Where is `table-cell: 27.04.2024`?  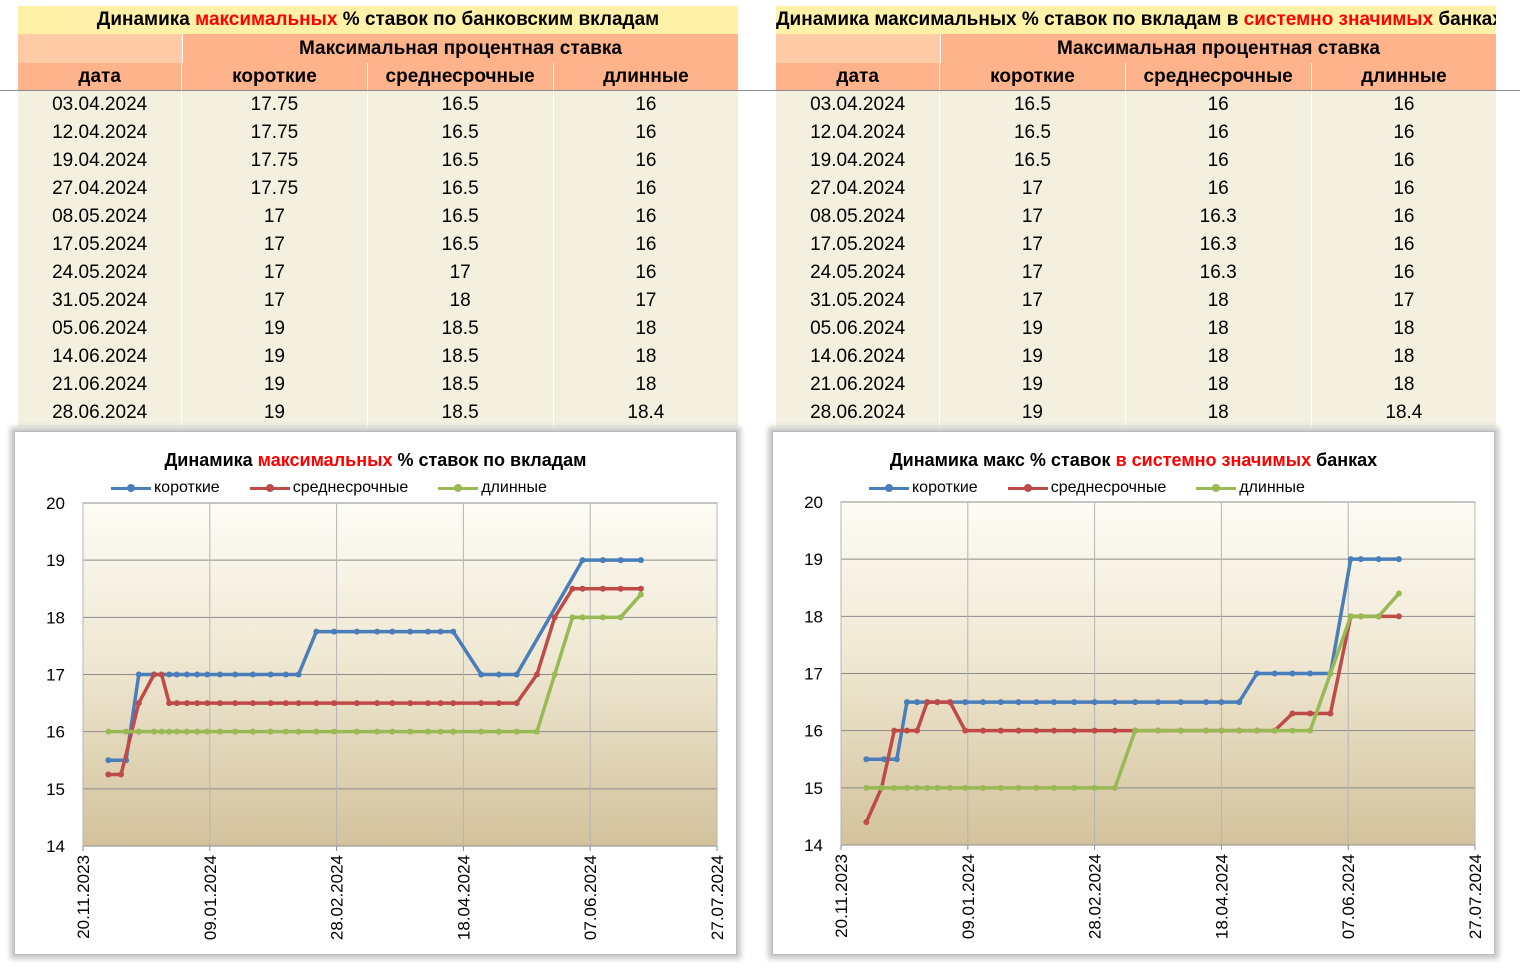 table-cell: 27.04.2024 is located at coordinates (858, 188).